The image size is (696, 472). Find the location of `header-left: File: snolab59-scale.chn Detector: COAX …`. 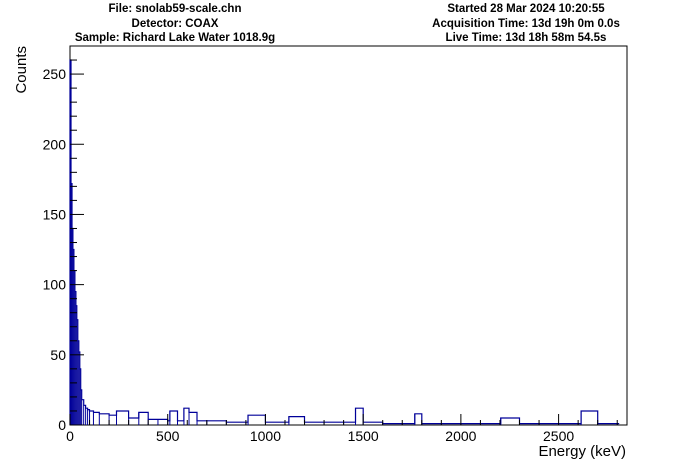

header-left: File: snolab59-scale.chn Detector: COAX … is located at coordinates (175, 24).